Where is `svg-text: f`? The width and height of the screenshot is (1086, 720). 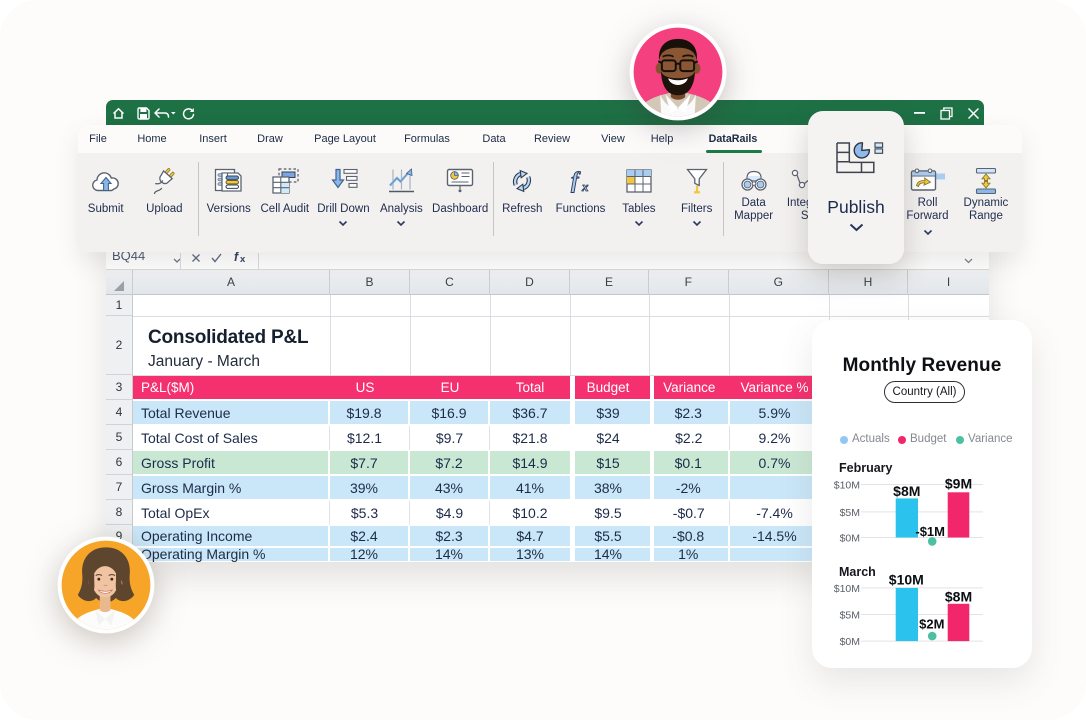
svg-text: f is located at coordinates (576, 180).